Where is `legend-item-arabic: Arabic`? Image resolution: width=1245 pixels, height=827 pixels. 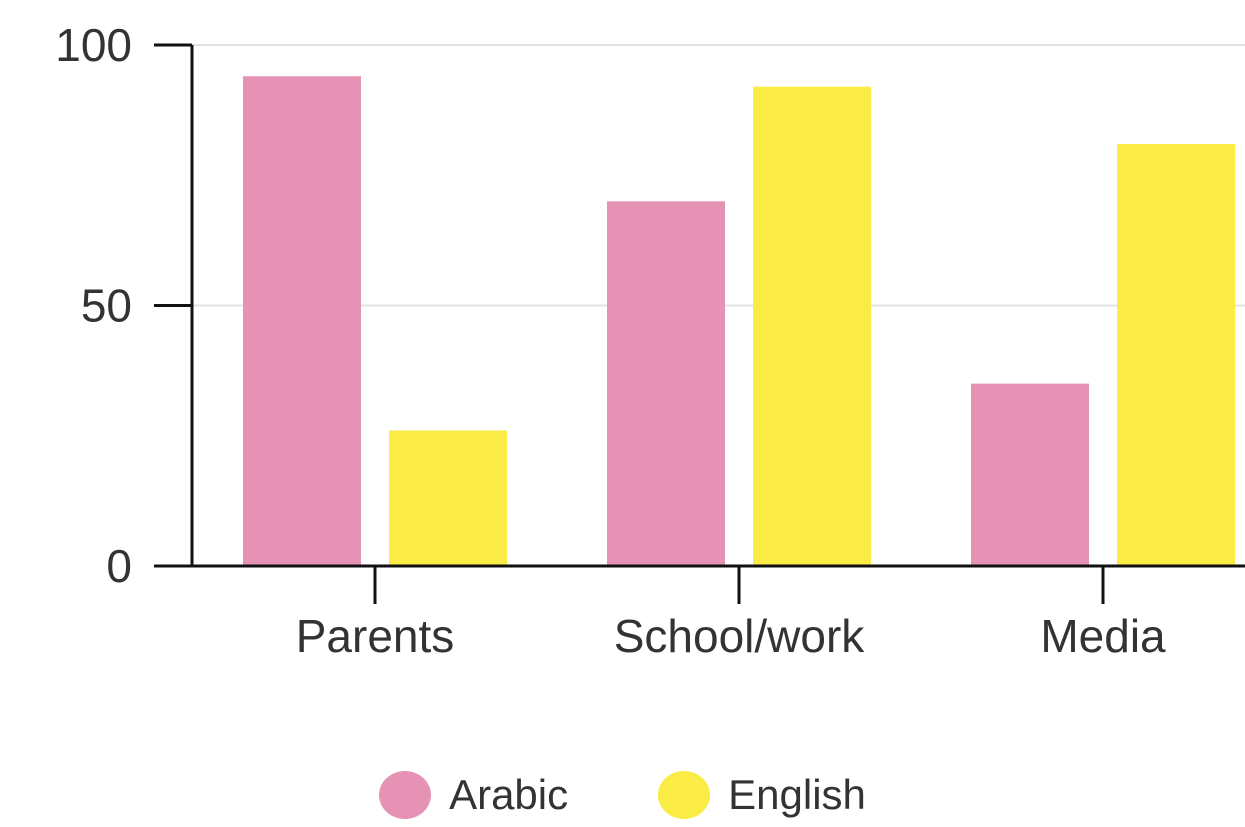
legend-item-arabic: Arabic is located at coordinates (473, 795).